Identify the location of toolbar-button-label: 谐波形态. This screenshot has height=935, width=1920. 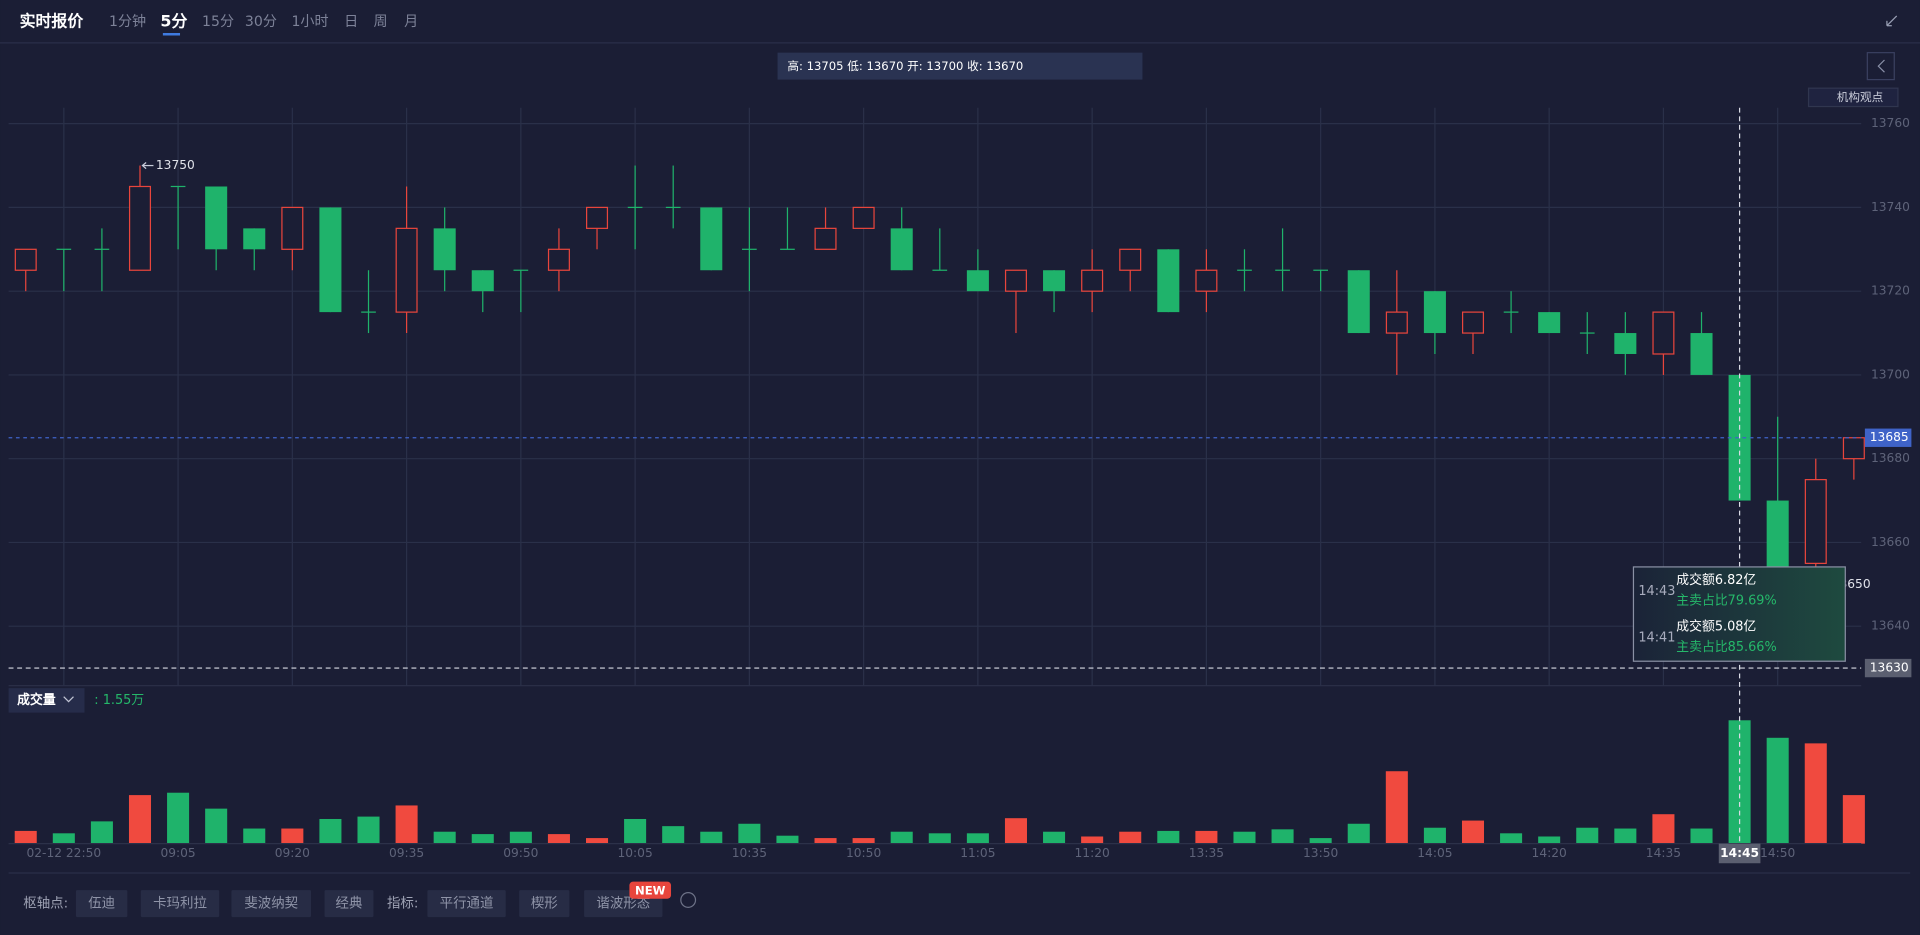
(623, 904).